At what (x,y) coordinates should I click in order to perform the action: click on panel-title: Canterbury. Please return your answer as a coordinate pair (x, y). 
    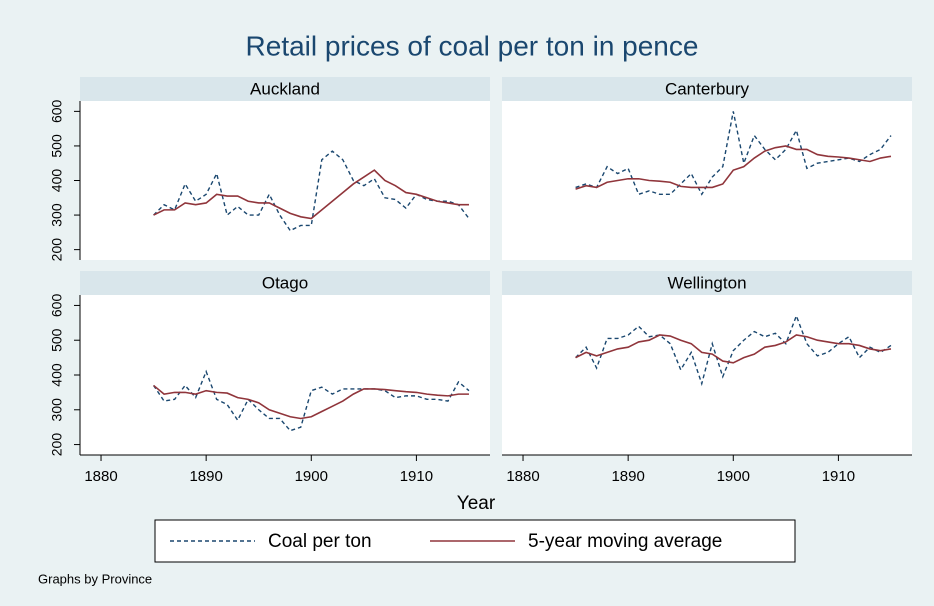
    Looking at the image, I should click on (707, 88).